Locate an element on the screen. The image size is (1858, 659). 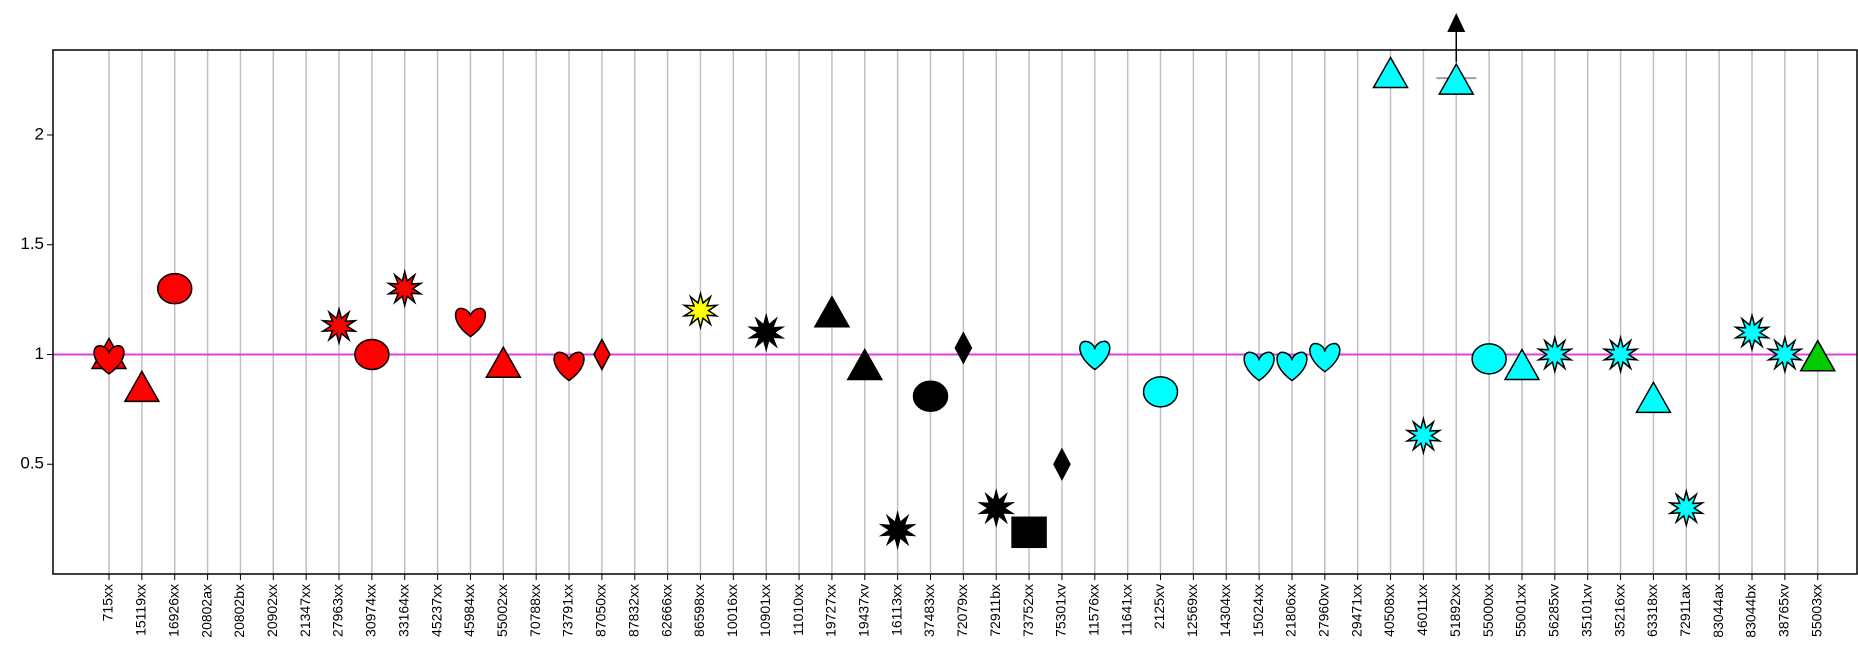
data-point-19727xx-triangle is located at coordinates (832, 312).